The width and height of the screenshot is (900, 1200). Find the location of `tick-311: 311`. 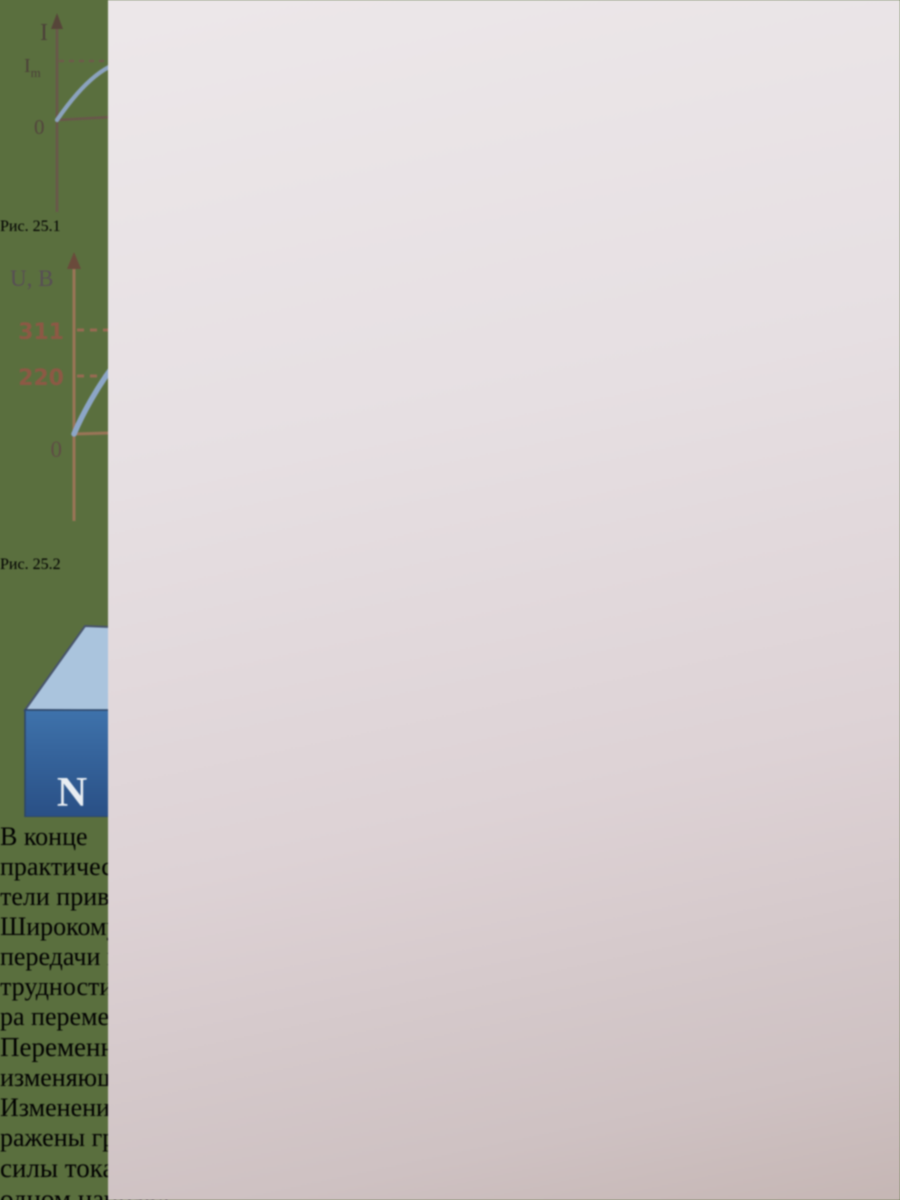

tick-311: 311 is located at coordinates (41, 332).